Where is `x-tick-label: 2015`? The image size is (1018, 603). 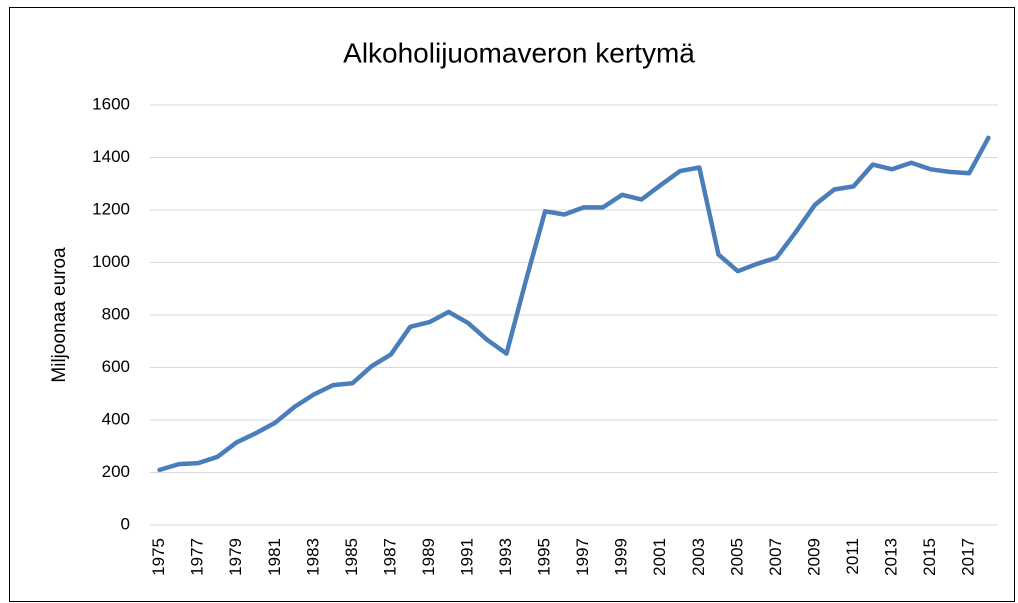
x-tick-label: 2015 is located at coordinates (929, 557).